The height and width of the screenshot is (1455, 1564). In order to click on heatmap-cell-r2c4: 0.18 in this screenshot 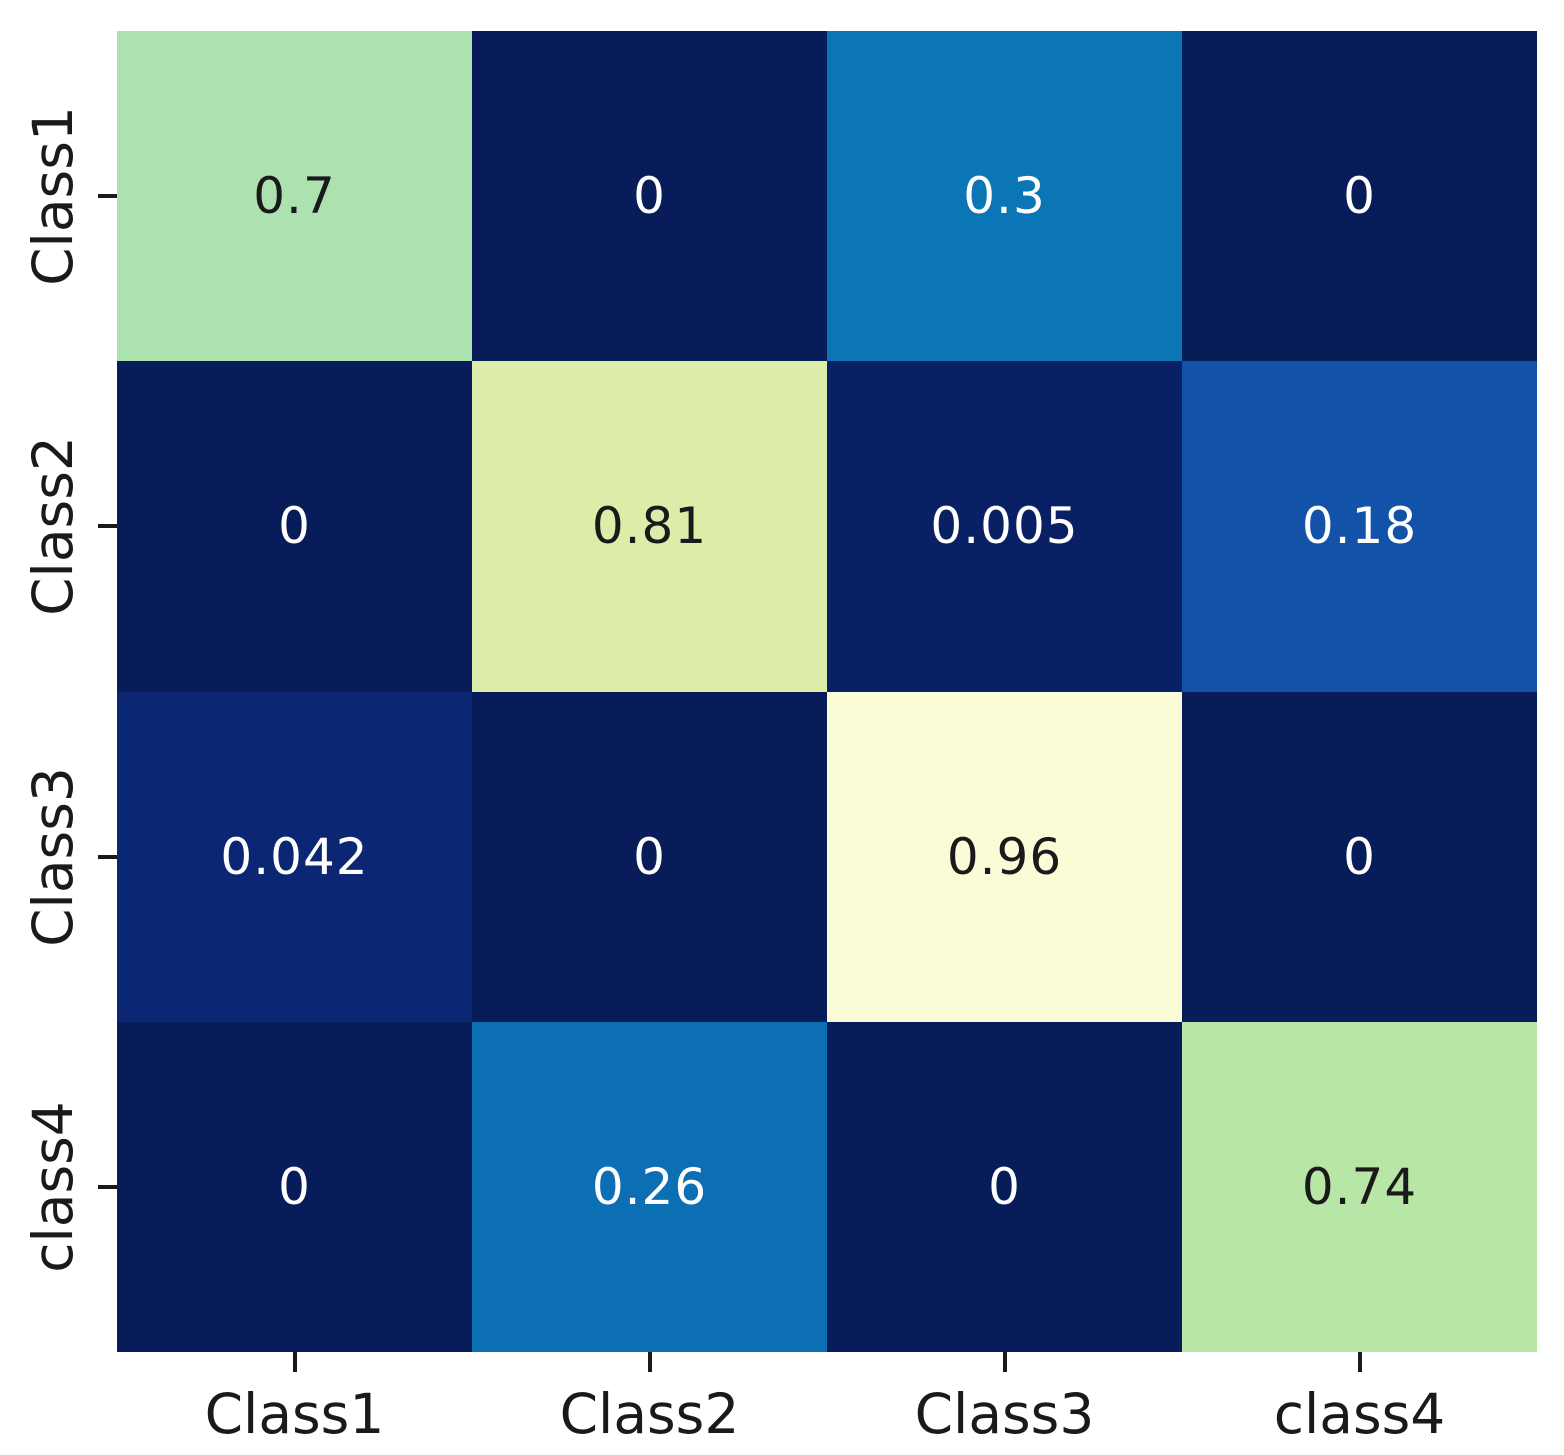, I will do `click(1359, 526)`.